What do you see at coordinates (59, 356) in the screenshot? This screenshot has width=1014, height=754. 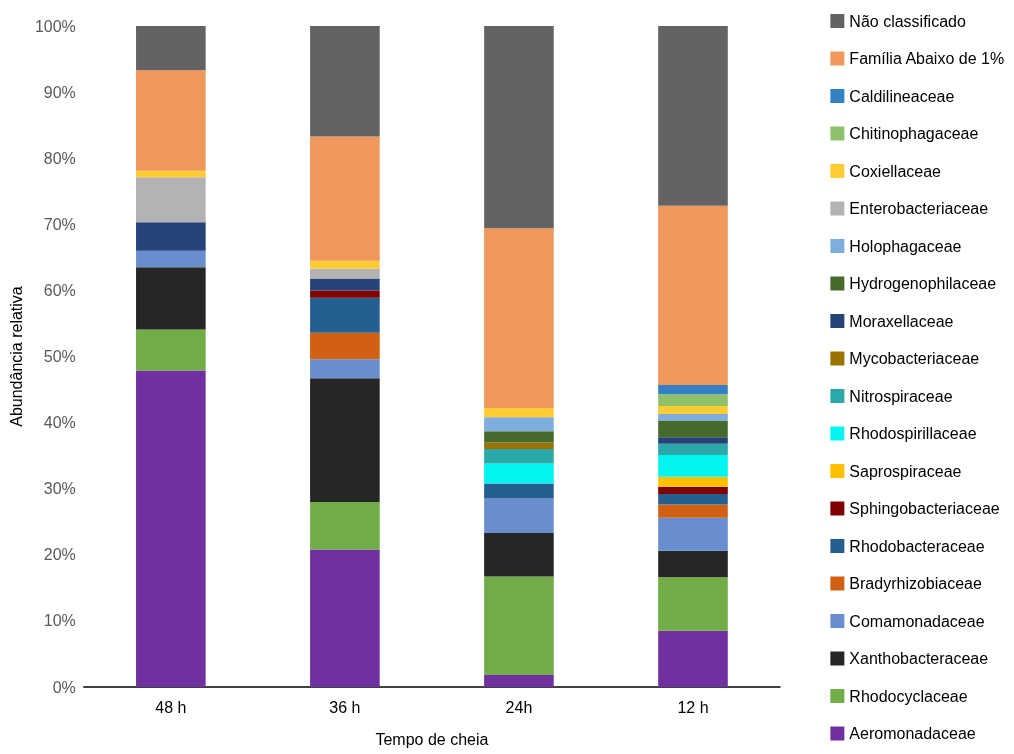 I see `y-tick-label: 50%` at bounding box center [59, 356].